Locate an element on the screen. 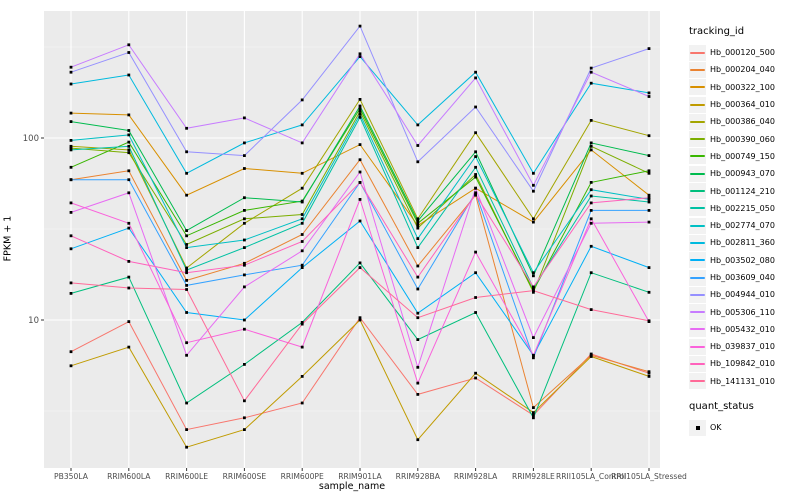 The width and height of the screenshot is (800, 500). legend-label: Hb_002215_050 is located at coordinates (742, 208).